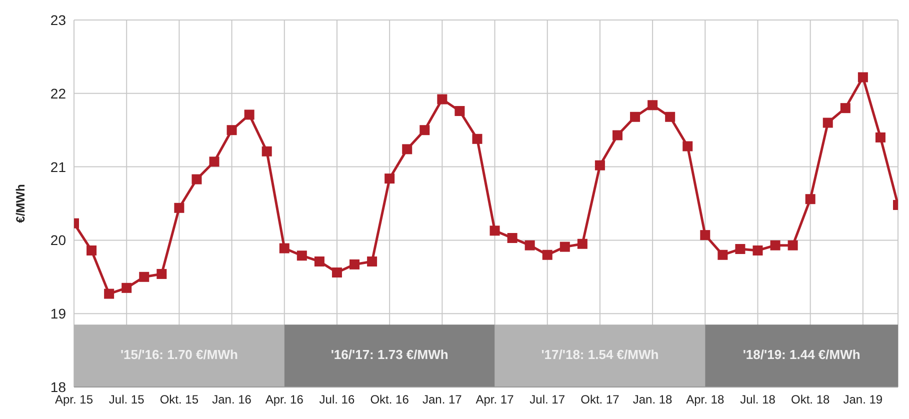 The height and width of the screenshot is (419, 909). What do you see at coordinates (600, 399) in the screenshot?
I see `x-tick-label: Okt. 17` at bounding box center [600, 399].